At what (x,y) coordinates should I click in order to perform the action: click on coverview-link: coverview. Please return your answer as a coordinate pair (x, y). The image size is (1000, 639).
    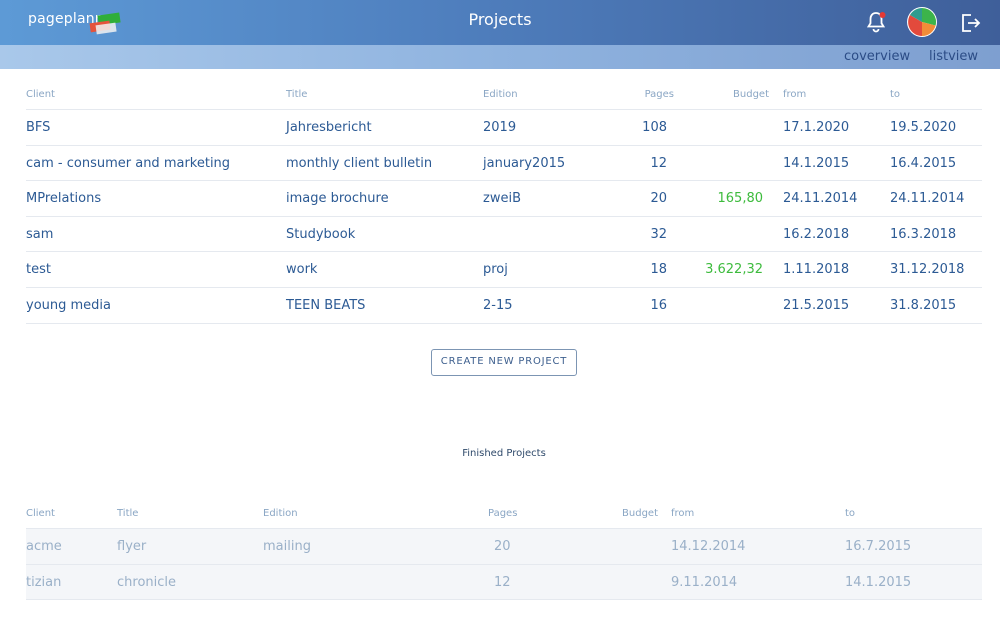
    Looking at the image, I should click on (877, 56).